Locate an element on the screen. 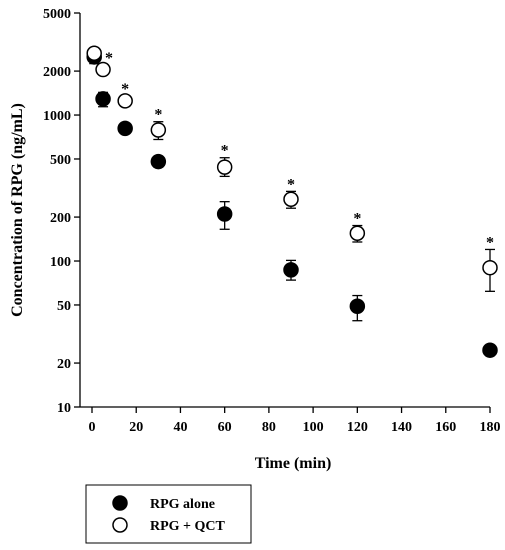 The width and height of the screenshot is (505, 550). legend-label-rpg-qct: RPG + QCT is located at coordinates (188, 526).